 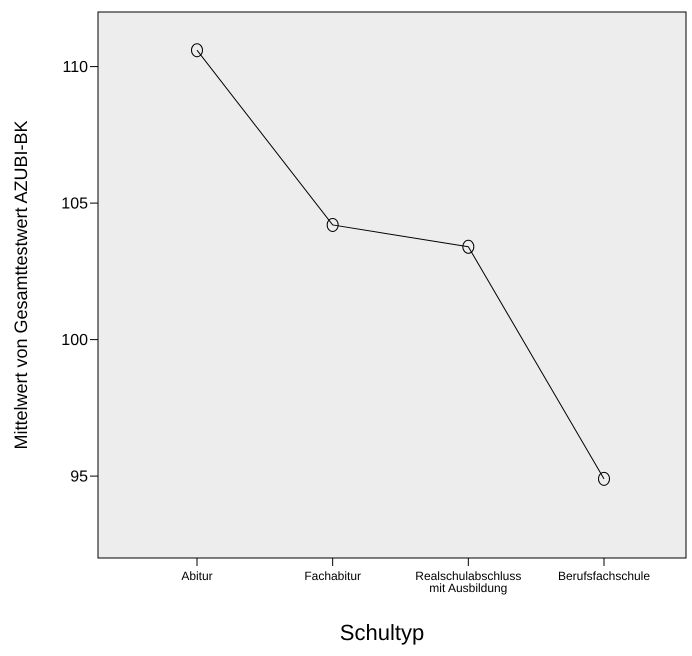 What do you see at coordinates (197, 576) in the screenshot?
I see `x-tick-label: Abitur` at bounding box center [197, 576].